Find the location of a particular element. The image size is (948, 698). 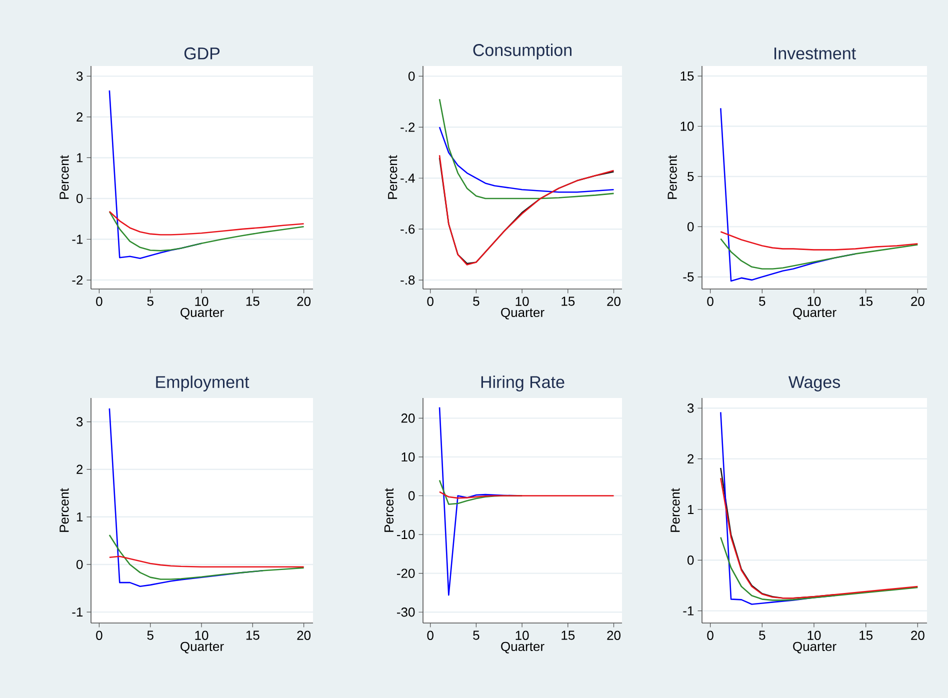

y-tick-label: 5 is located at coordinates (690, 177).